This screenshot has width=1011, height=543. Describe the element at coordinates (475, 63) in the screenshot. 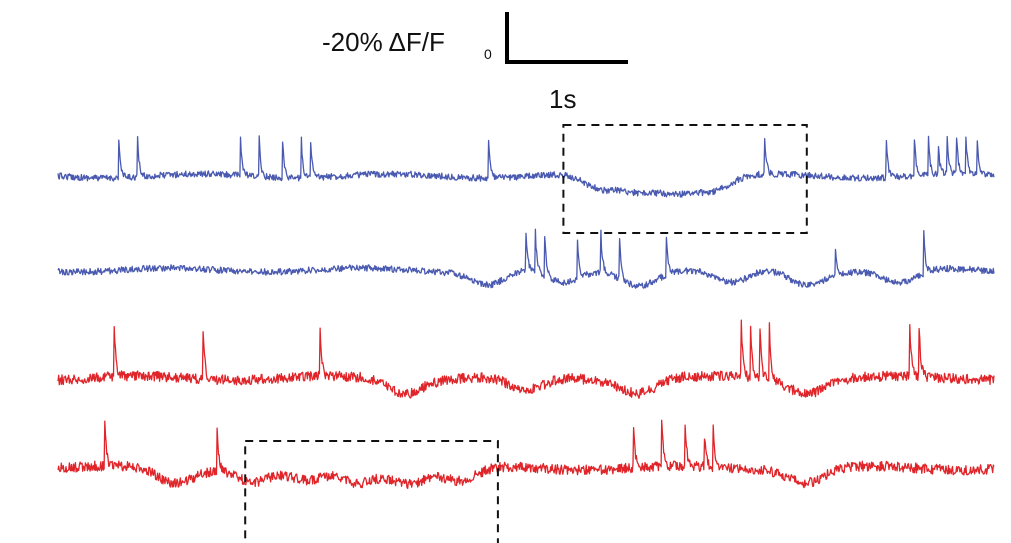

I see `scale-bar: -20% ΔF/F 0 1s` at that location.